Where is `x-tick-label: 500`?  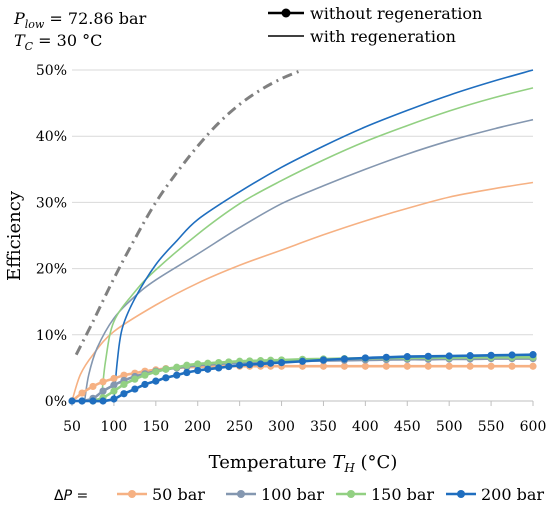 x-tick-label: 500 is located at coordinates (449, 427).